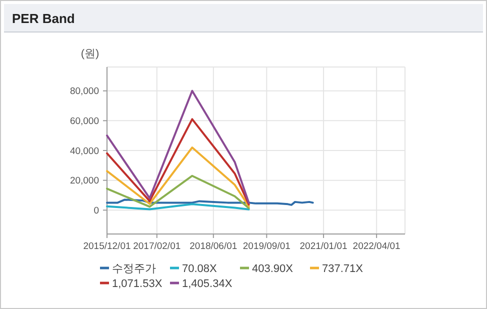 This screenshot has height=309, width=487. What do you see at coordinates (84, 151) in the screenshot?
I see `y-tick-label: 40,000` at bounding box center [84, 151].